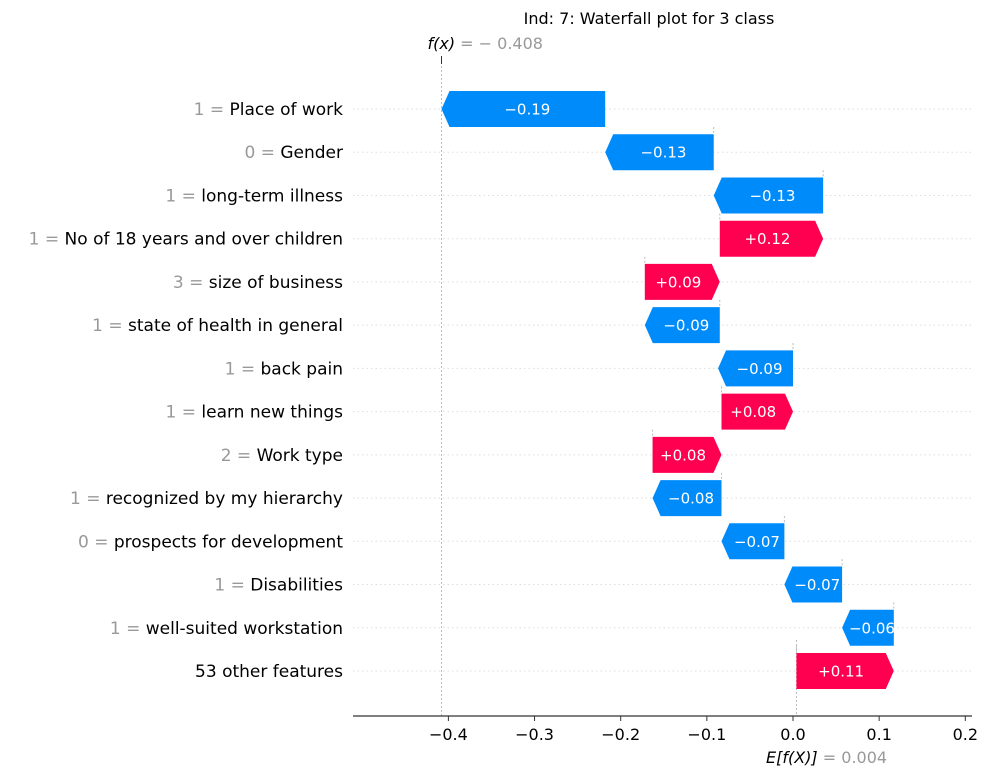 The image size is (990, 776). What do you see at coordinates (706, 734) in the screenshot?
I see `x-tick-label: −0.1` at bounding box center [706, 734].